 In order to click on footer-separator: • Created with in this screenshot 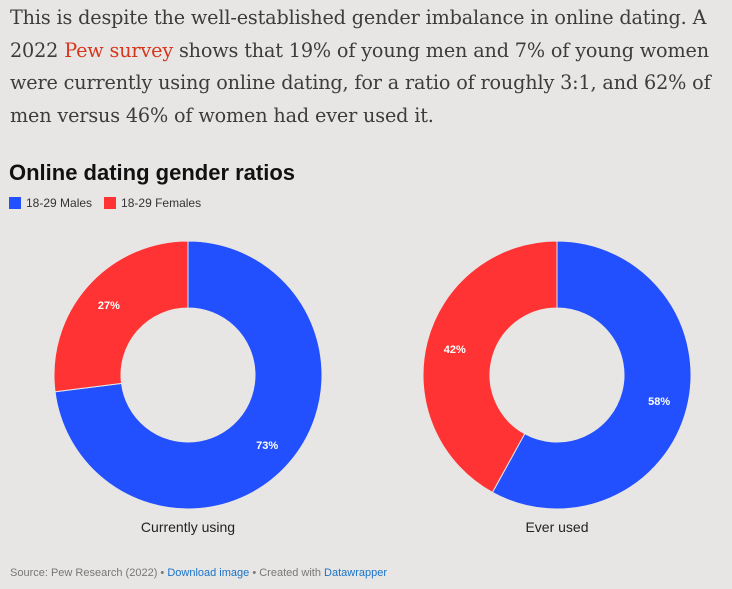, I will do `click(287, 573)`.